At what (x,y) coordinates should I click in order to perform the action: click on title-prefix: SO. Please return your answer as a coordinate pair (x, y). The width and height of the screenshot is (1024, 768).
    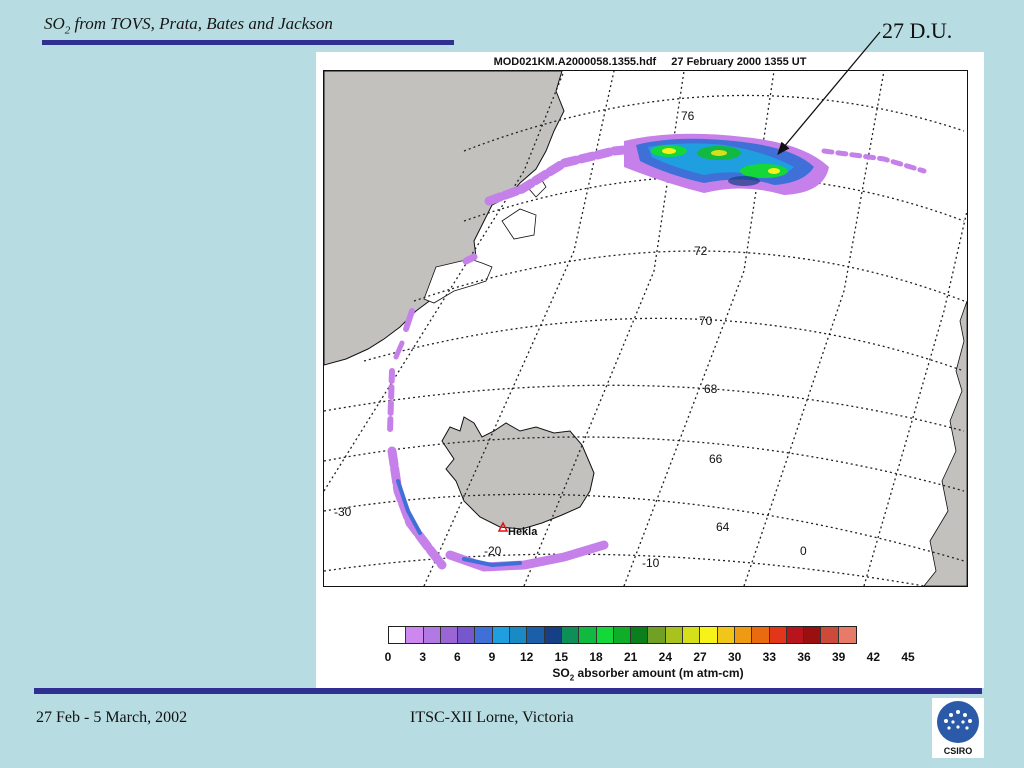
    Looking at the image, I should click on (54, 23).